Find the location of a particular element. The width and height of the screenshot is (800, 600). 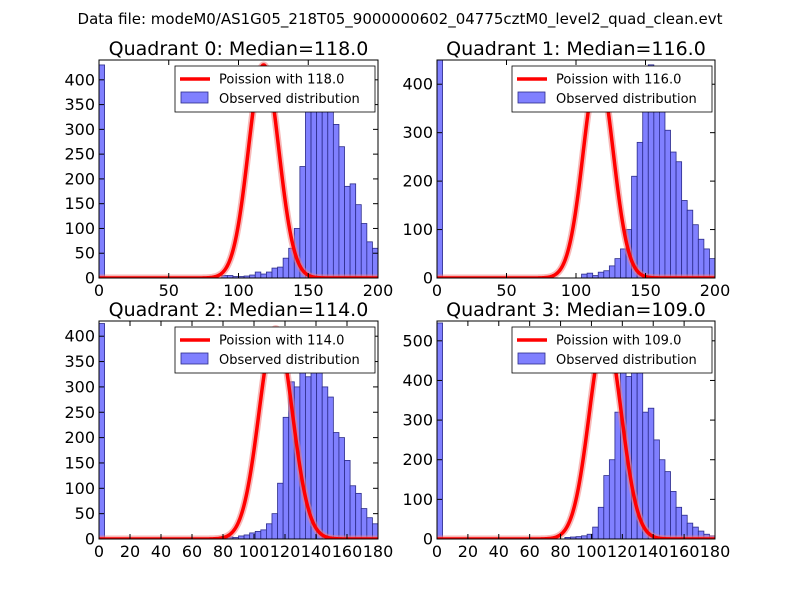

x-tick-label: 180 is located at coordinates (715, 551).